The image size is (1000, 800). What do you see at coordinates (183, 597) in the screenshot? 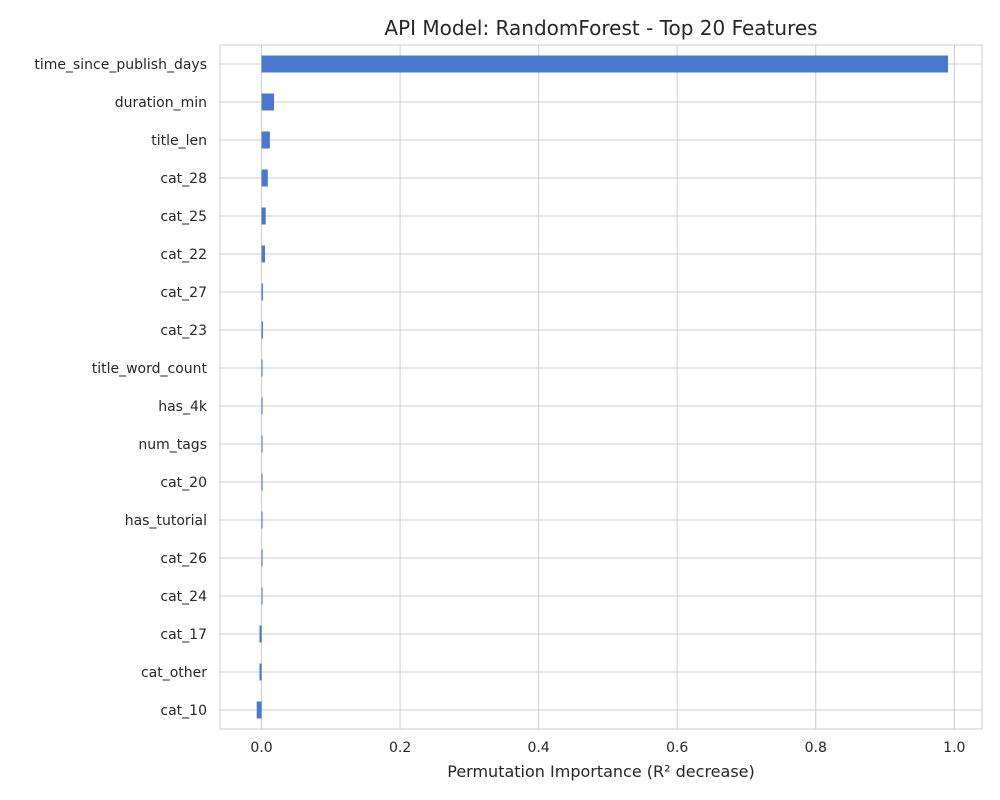
I see `y-tick-label: cat_24` at bounding box center [183, 597].